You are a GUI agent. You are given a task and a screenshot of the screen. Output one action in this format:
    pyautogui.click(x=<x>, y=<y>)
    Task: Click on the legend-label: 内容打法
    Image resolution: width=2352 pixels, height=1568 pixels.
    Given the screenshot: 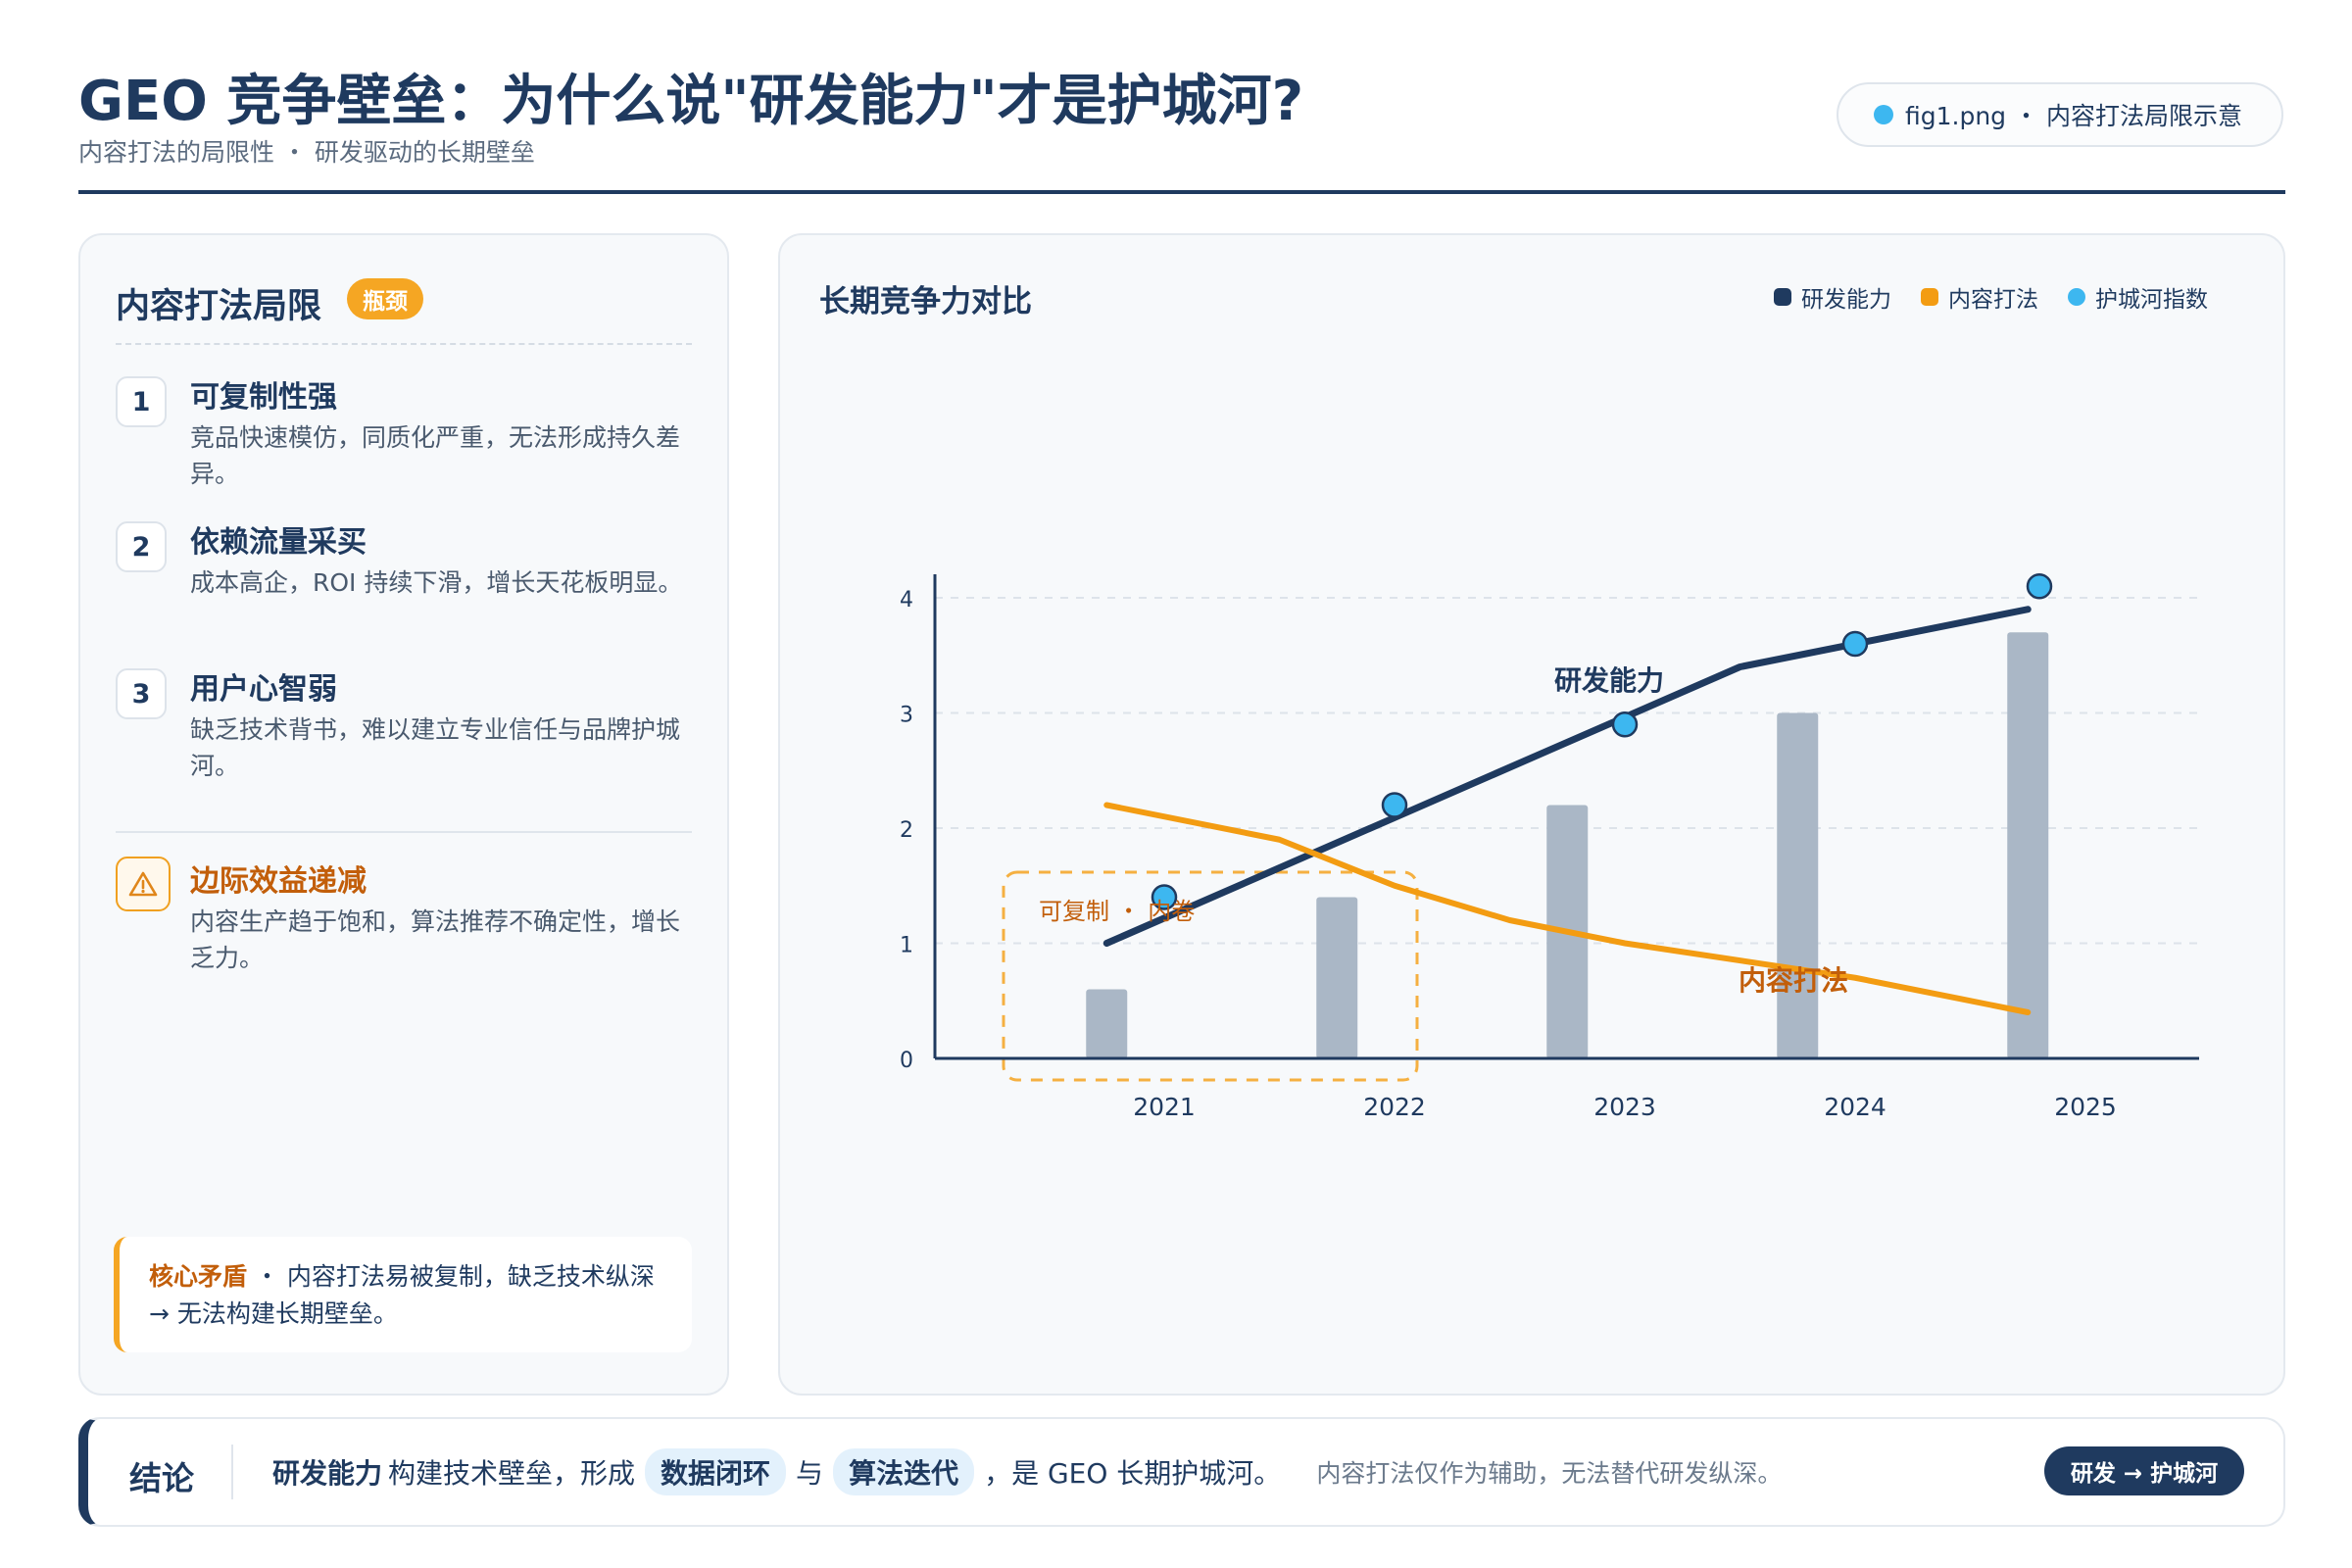 What is the action you would take?
    pyautogui.click(x=1993, y=300)
    